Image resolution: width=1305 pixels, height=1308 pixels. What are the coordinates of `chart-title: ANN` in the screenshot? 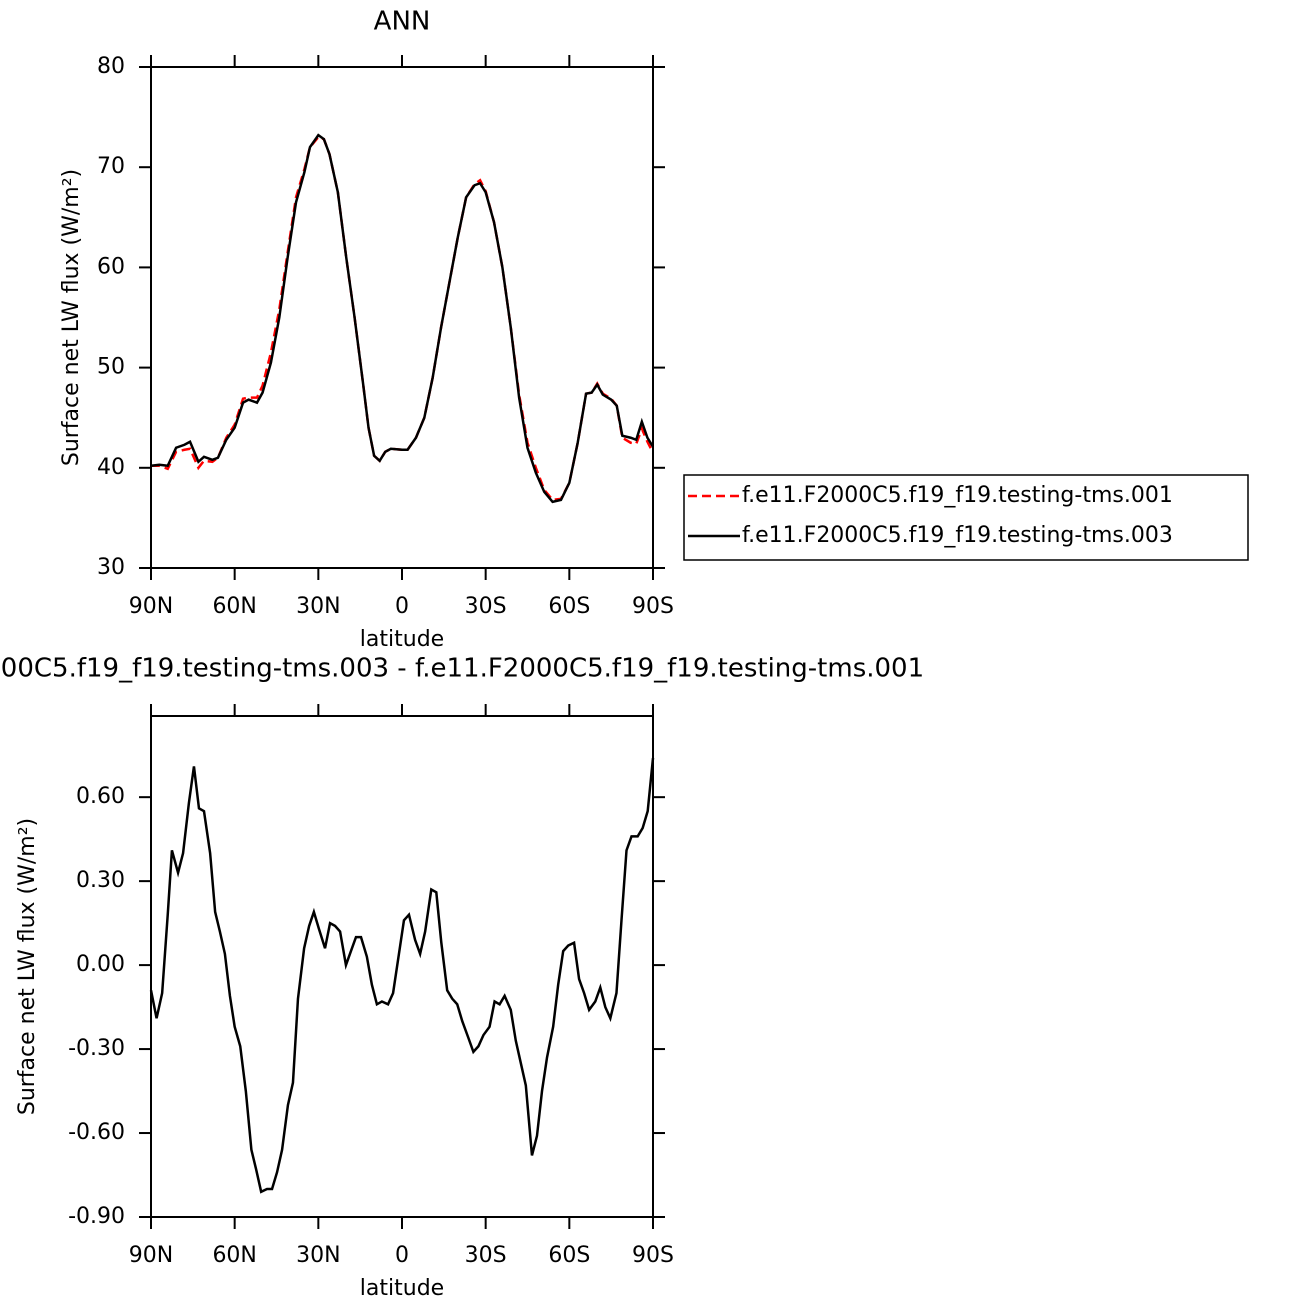 It's located at (402, 22).